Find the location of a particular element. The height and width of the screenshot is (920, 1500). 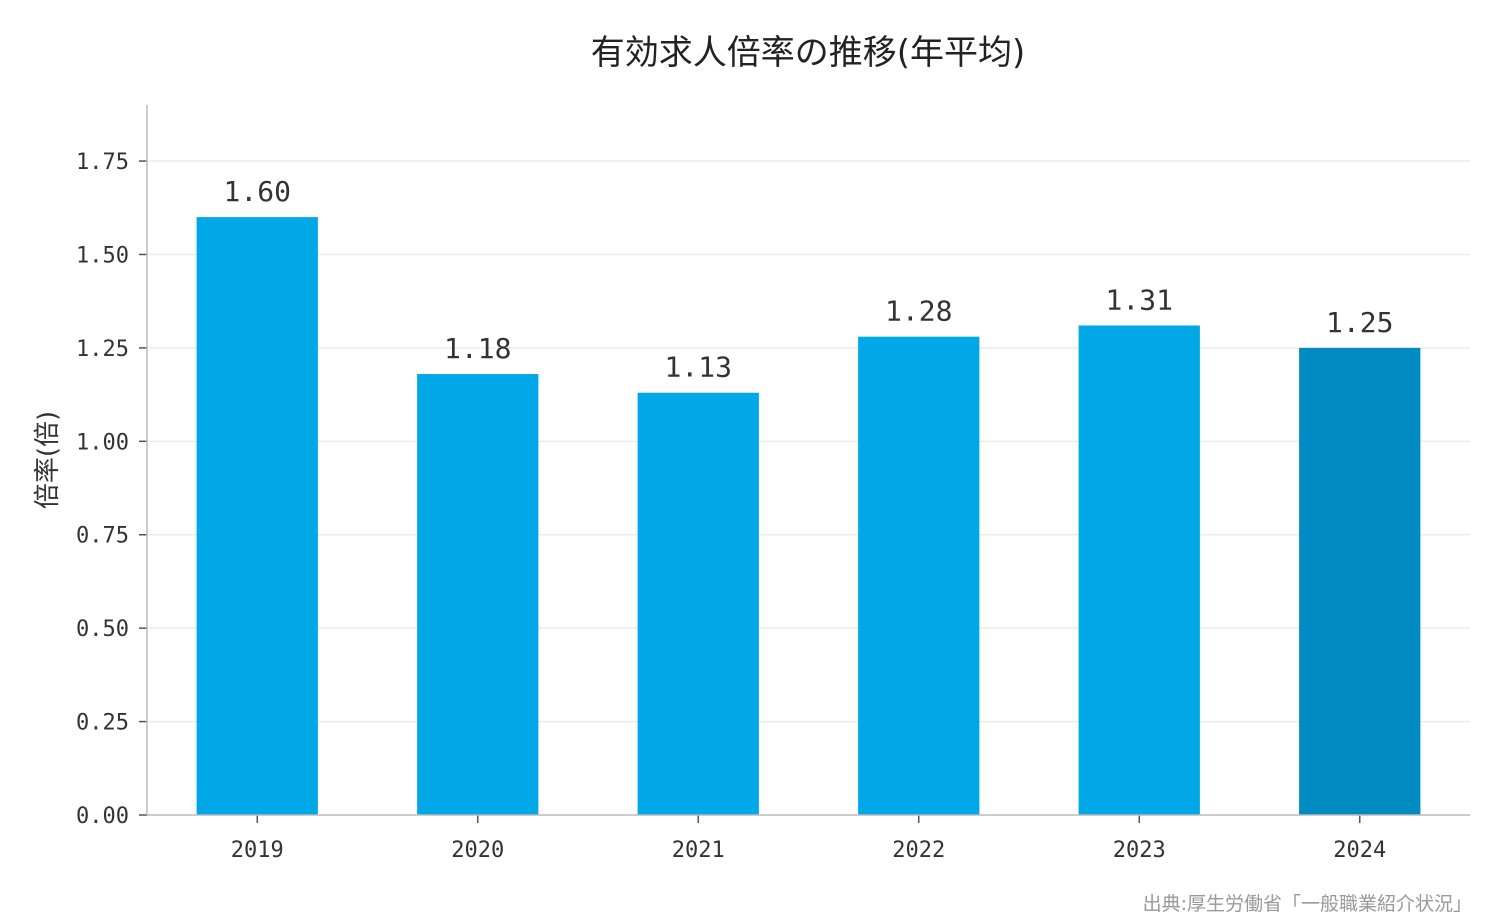

x-tick-label: 2022 is located at coordinates (918, 850).